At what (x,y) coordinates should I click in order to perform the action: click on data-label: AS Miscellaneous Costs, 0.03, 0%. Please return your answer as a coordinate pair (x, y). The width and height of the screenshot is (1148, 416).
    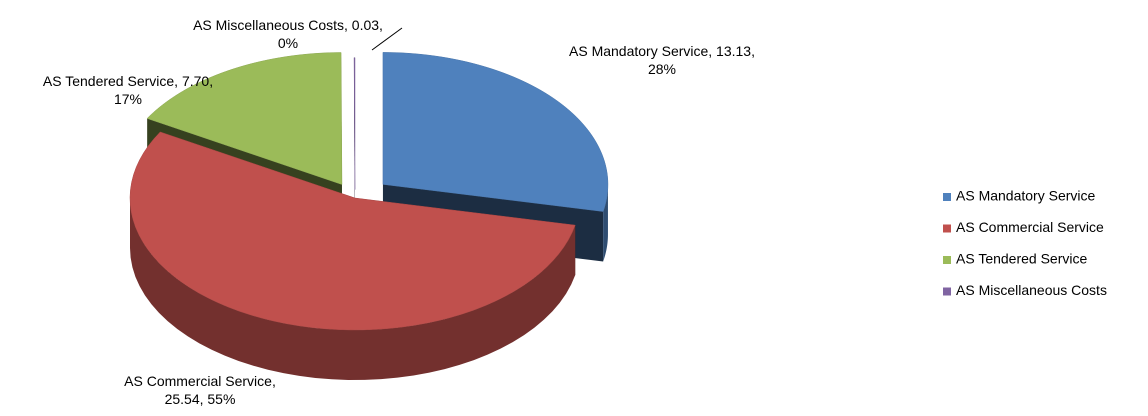
    Looking at the image, I should click on (288, 34).